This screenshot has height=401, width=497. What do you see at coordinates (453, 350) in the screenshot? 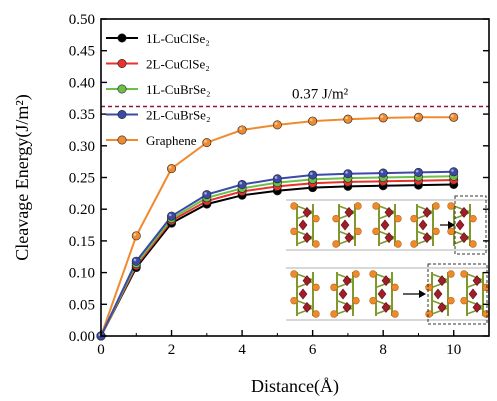
I see `x-tick-label: 10` at bounding box center [453, 350].